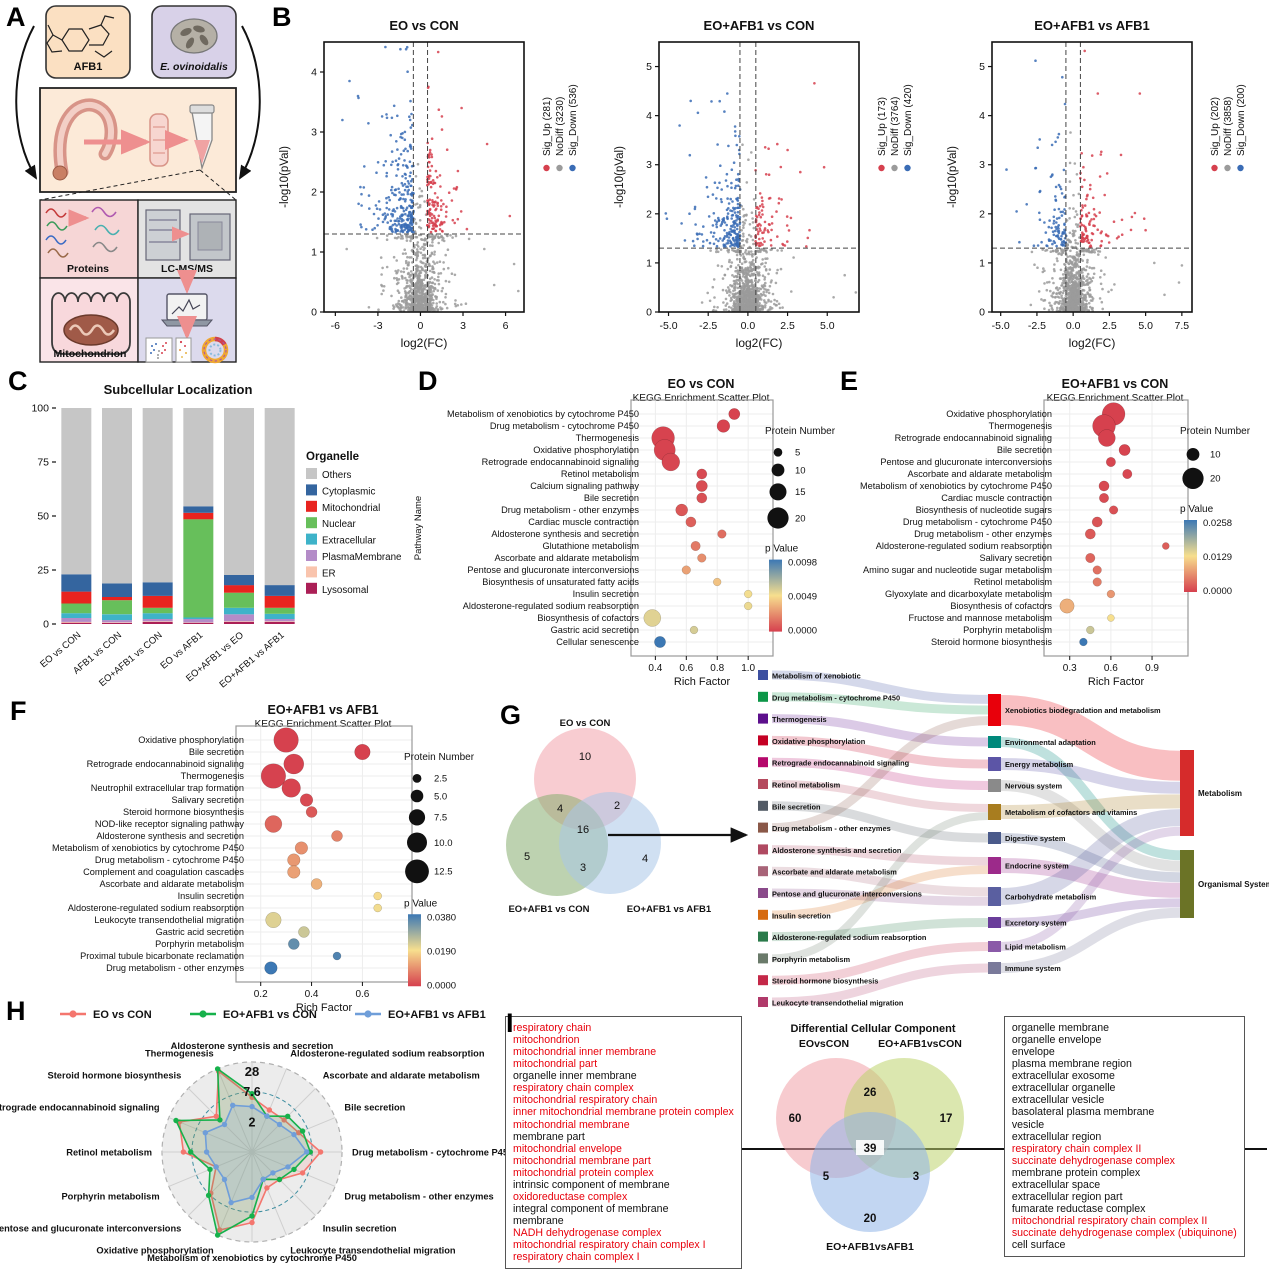 Image resolution: width=1269 pixels, height=1269 pixels. I want to click on legend-label: Cytoplasmic, so click(348, 491).